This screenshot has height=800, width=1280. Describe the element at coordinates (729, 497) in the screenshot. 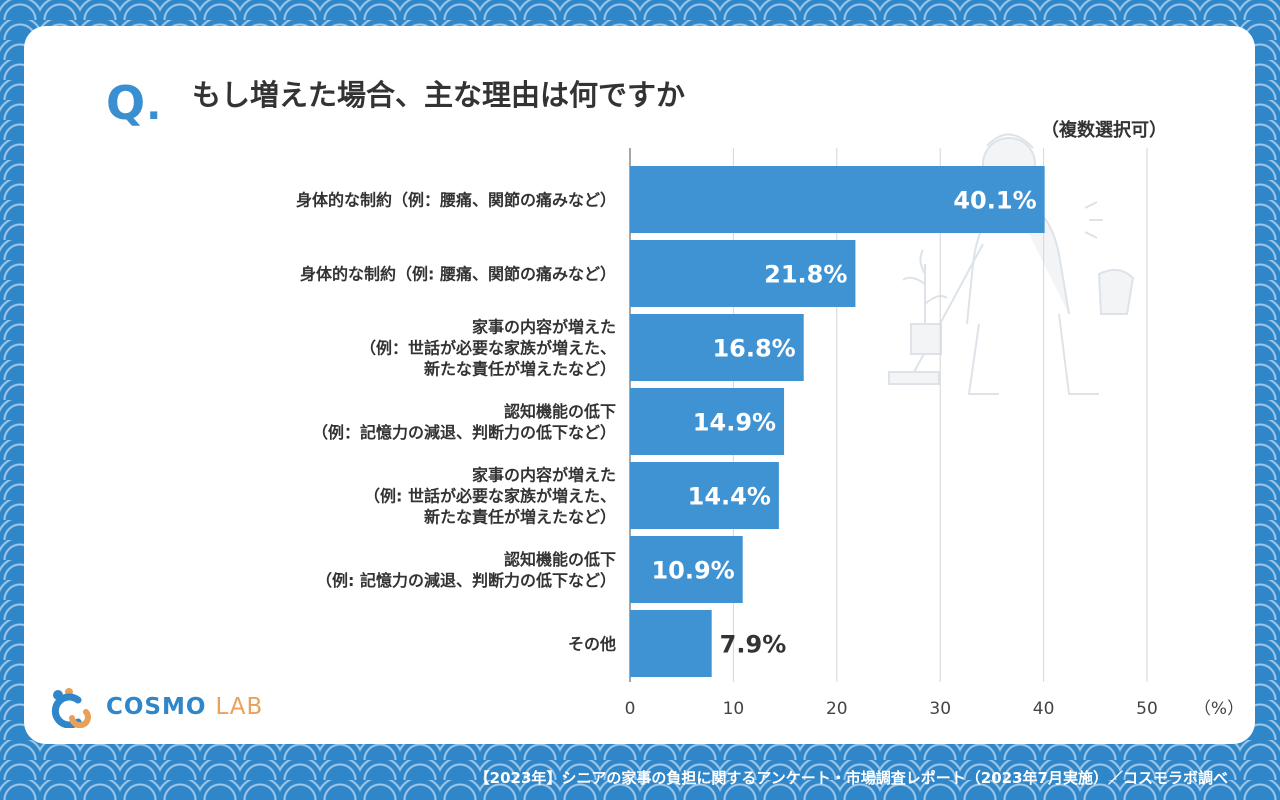

I see `data-label: 14.4%` at that location.